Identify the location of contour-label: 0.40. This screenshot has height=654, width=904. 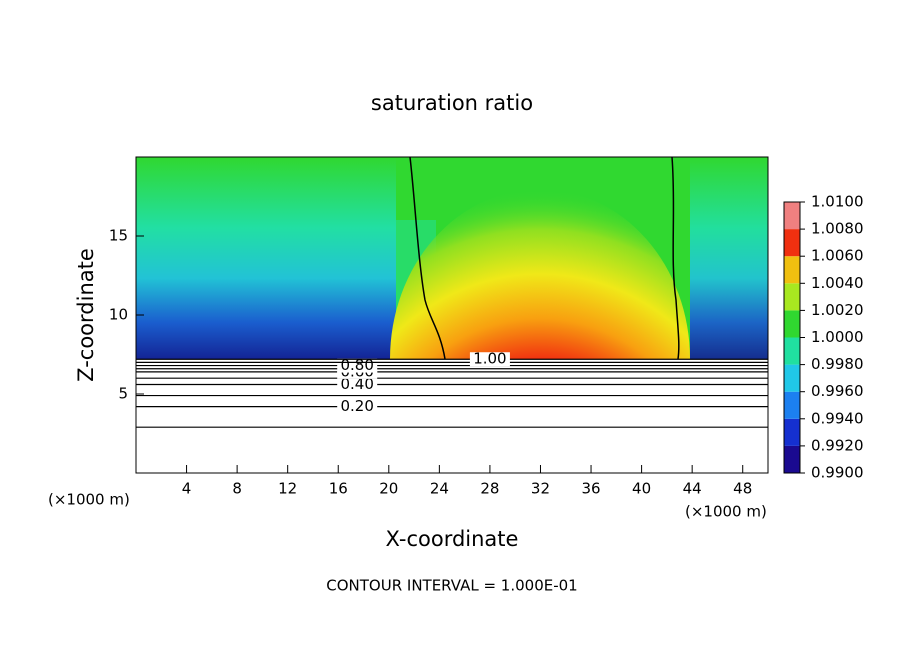
(356, 384).